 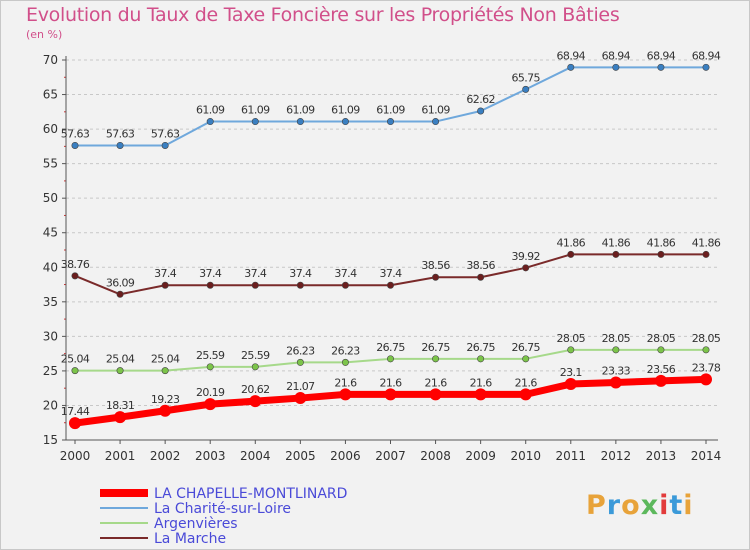 What do you see at coordinates (571, 372) in the screenshot?
I see `data-label: 23.1` at bounding box center [571, 372].